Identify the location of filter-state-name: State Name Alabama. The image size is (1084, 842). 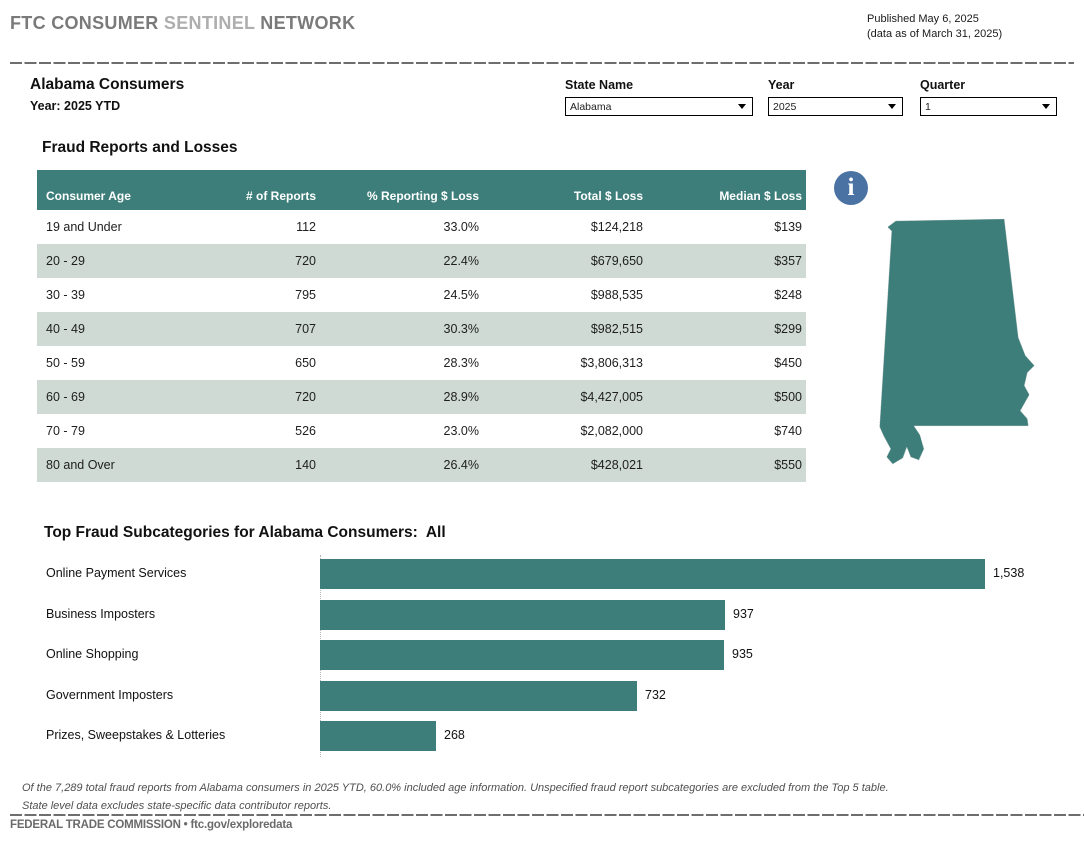
(659, 97).